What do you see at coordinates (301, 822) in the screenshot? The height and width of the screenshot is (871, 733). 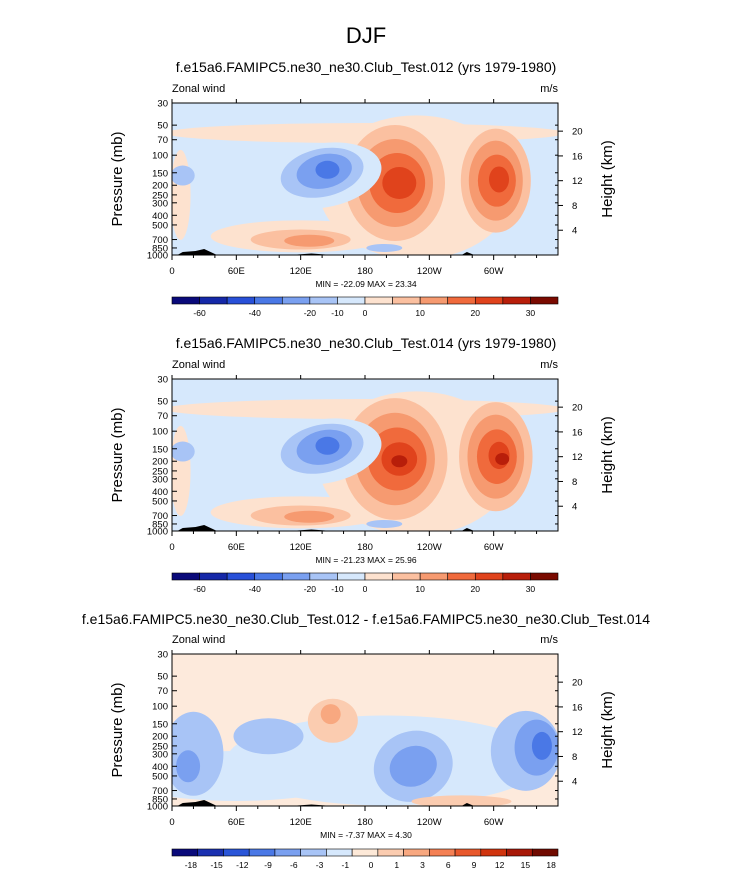 I see `x-tick-label: 120E` at bounding box center [301, 822].